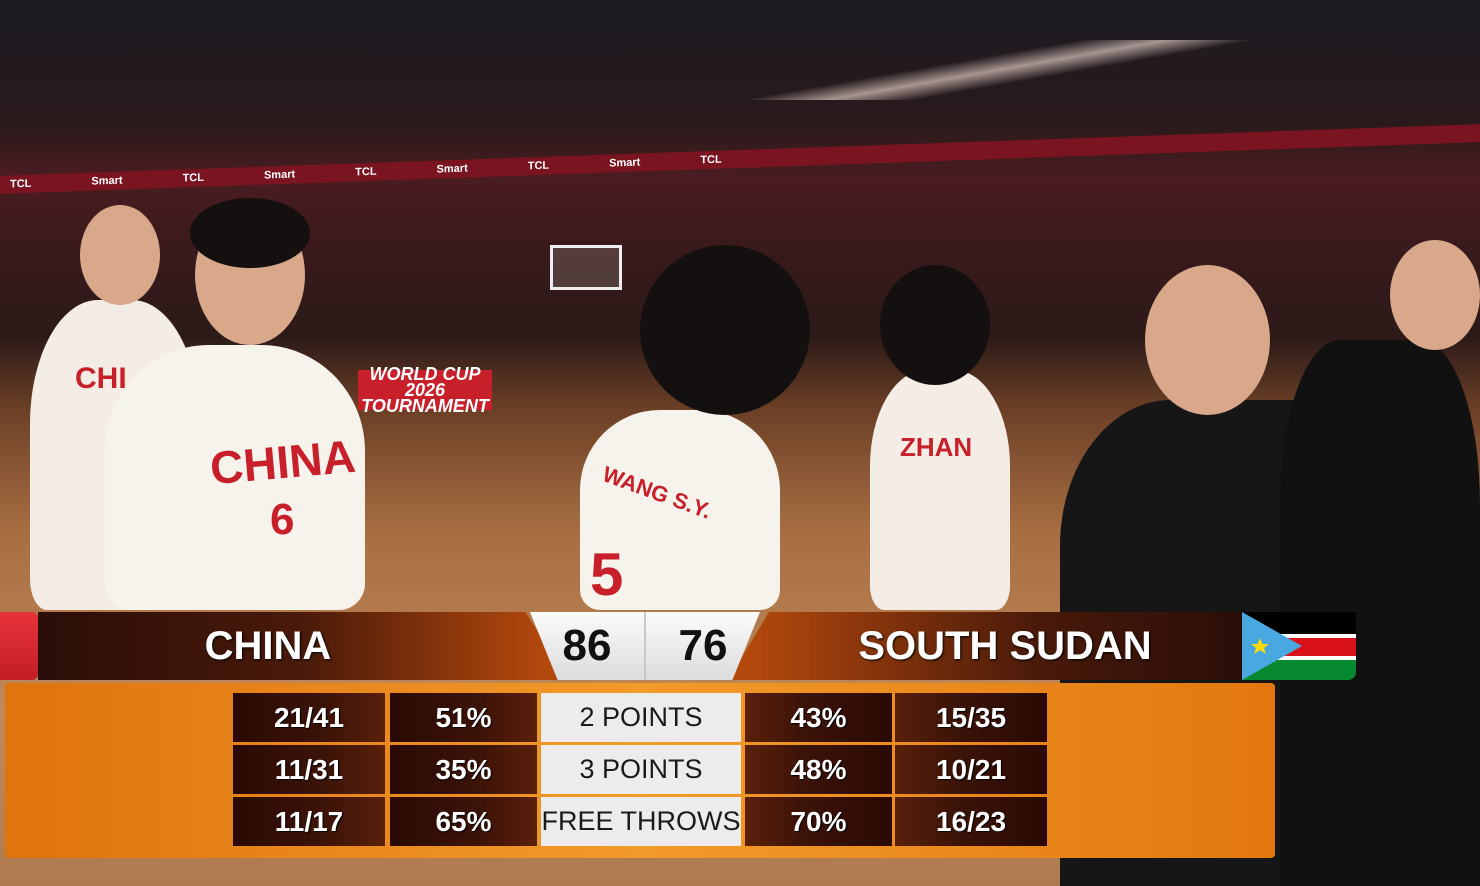 The width and height of the screenshot is (1480, 886). What do you see at coordinates (818, 821) in the screenshot?
I see `stat-away-pct: 70%` at bounding box center [818, 821].